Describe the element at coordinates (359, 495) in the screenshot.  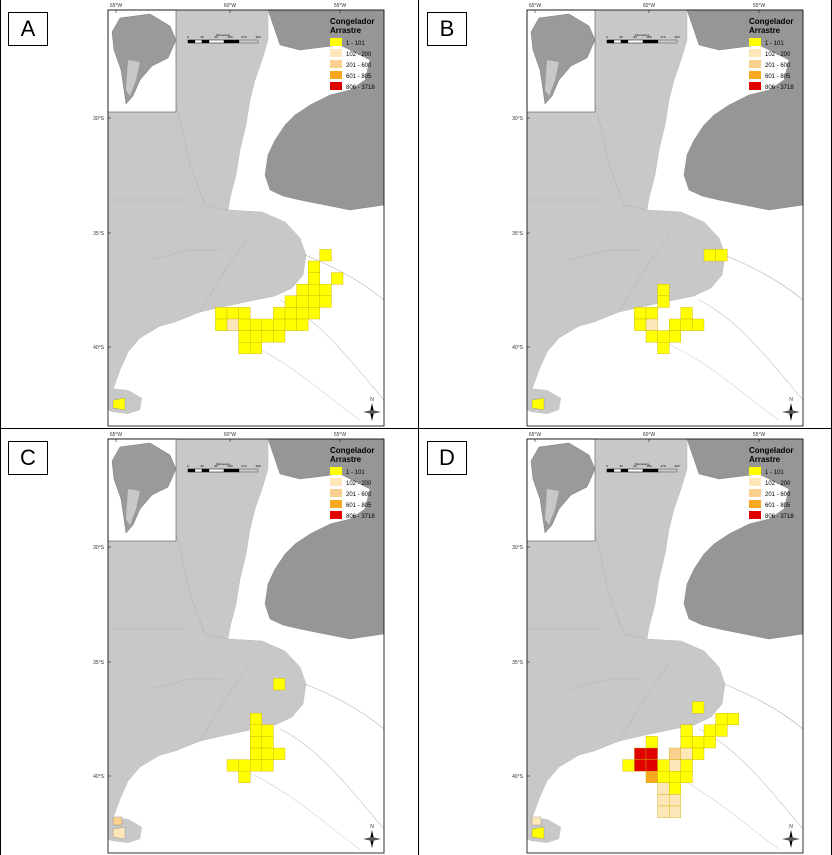
I see `legend-label: 201 - 600` at that location.